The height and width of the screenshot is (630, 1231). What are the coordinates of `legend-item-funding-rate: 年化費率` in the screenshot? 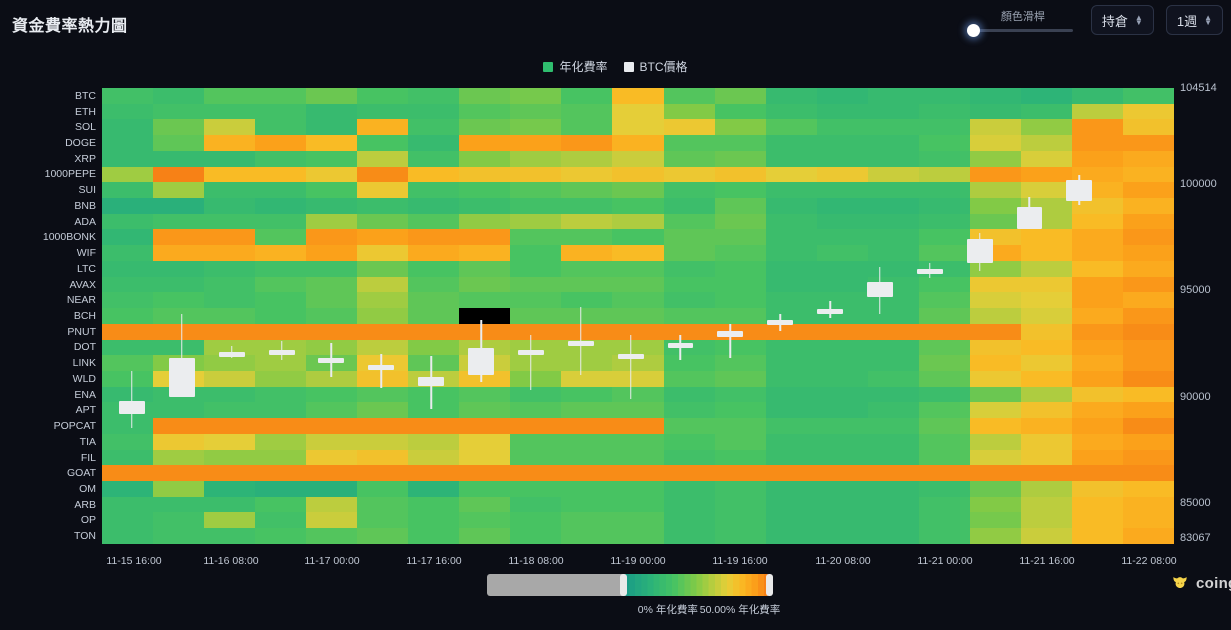 It's located at (575, 66).